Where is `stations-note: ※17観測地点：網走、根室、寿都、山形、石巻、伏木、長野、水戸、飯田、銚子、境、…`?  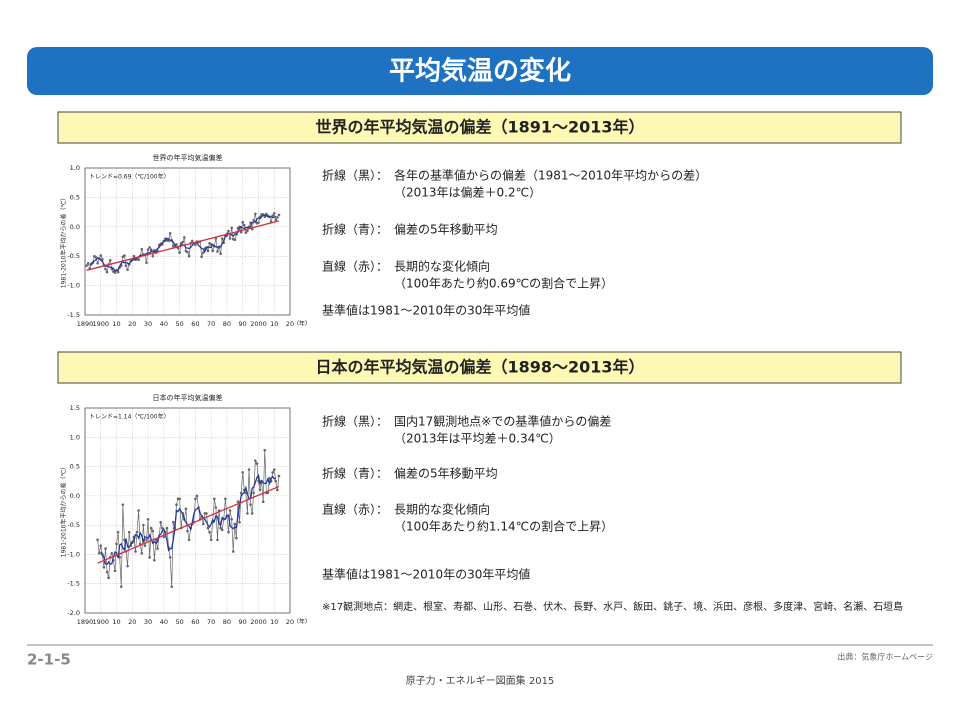
stations-note: ※17観測地点：網走、根室、寿都、山形、石巻、伏木、長野、水戸、飯田、銚子、境、… is located at coordinates (612, 606).